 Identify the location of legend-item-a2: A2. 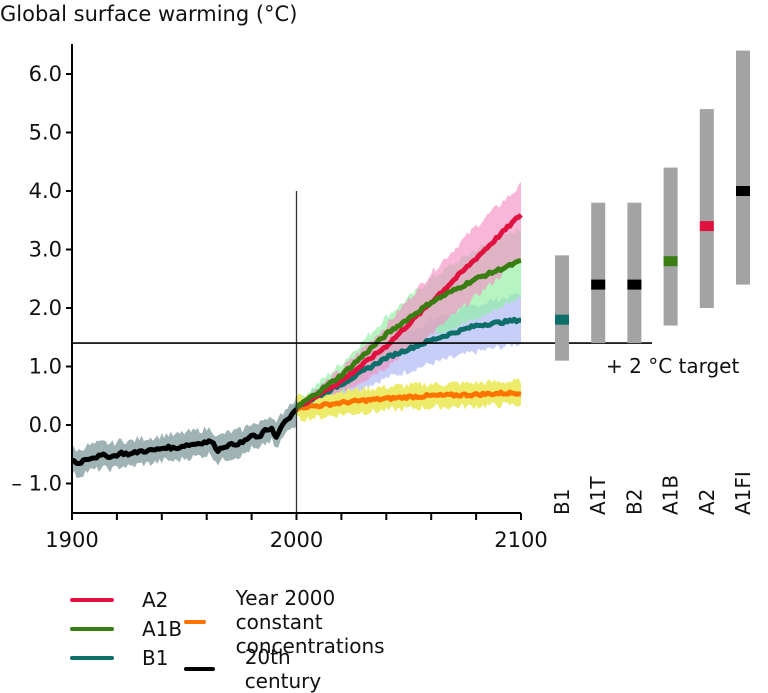
(119, 600).